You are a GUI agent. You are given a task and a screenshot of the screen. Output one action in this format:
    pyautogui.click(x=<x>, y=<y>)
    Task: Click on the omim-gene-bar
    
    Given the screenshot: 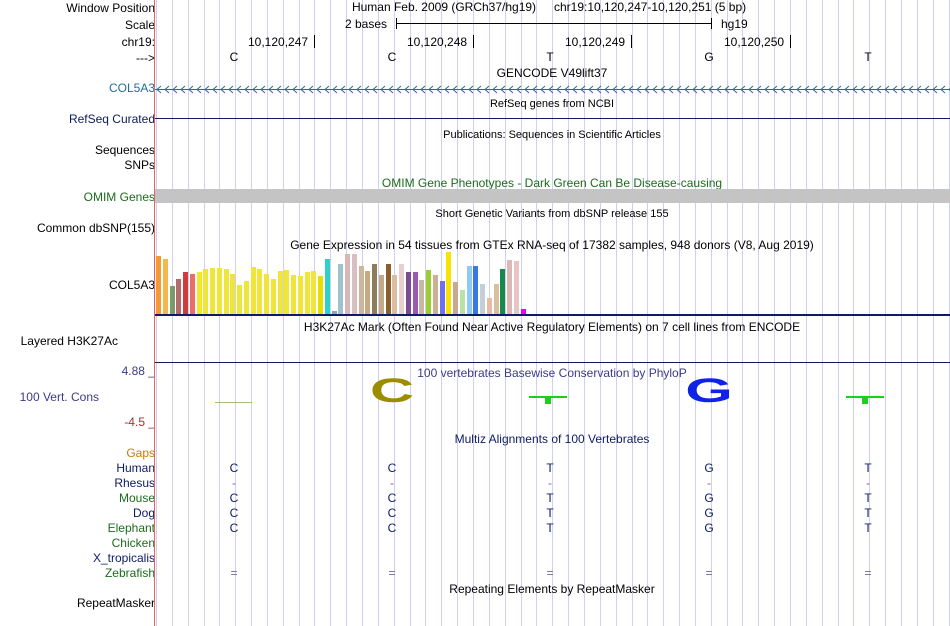 What is the action you would take?
    pyautogui.click(x=552, y=196)
    